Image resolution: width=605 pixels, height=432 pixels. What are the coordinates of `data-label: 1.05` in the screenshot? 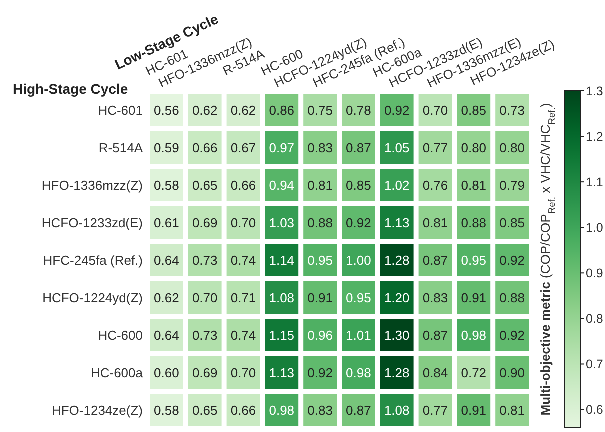 It's located at (397, 148).